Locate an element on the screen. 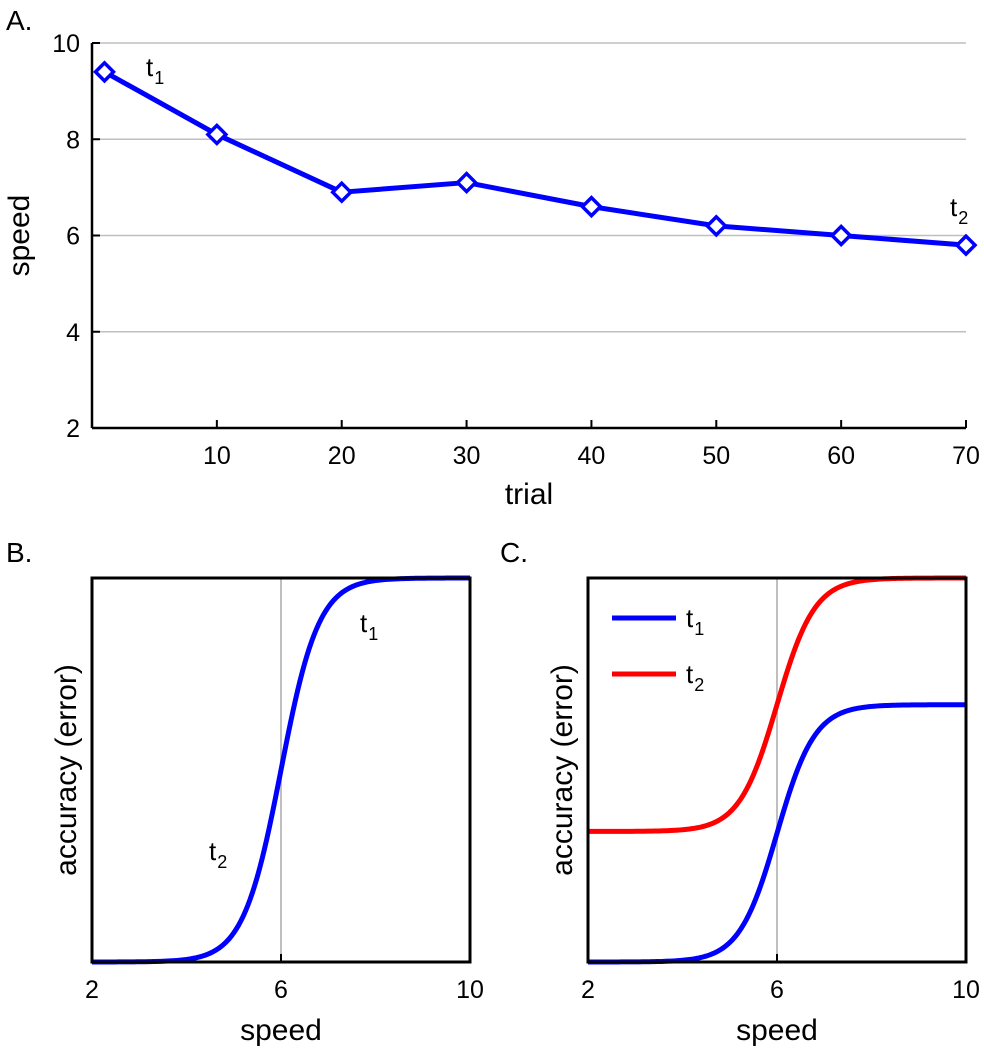 This screenshot has width=984, height=1050. y-tick-label-4: 4 is located at coordinates (73, 333).